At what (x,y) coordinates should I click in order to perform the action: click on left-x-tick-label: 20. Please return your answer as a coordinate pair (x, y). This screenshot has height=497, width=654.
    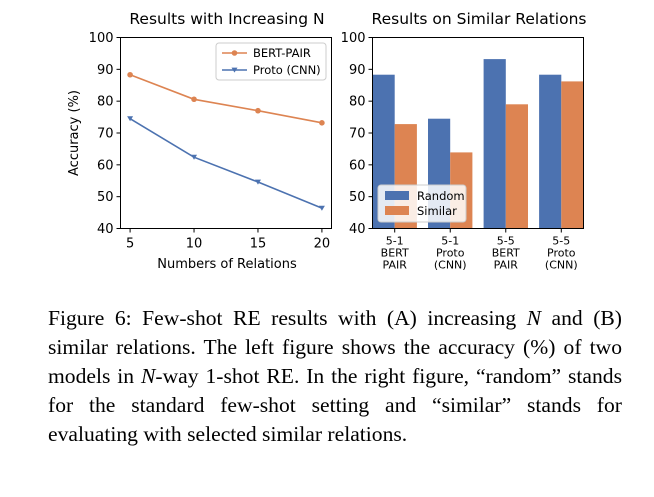
    Looking at the image, I should click on (322, 244).